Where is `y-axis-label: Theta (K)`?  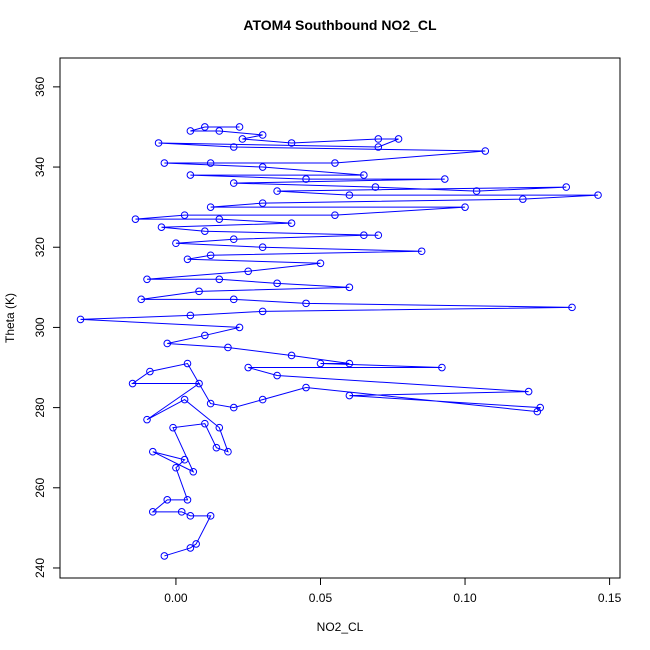
y-axis-label: Theta (K) is located at coordinates (10, 318).